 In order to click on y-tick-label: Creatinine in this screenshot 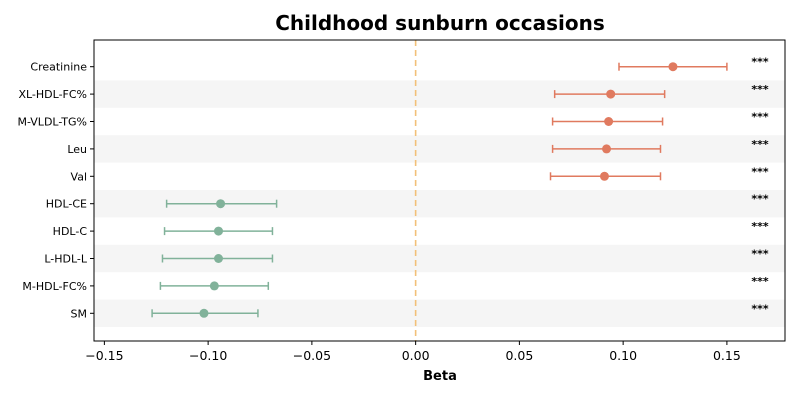, I will do `click(58, 67)`.